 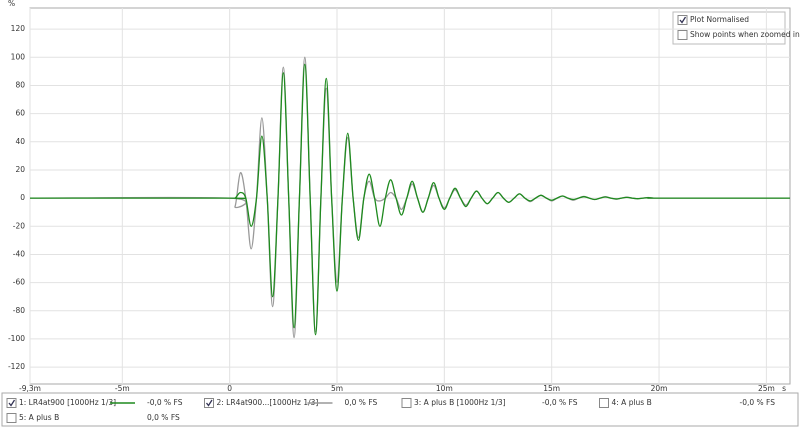 I want to click on y-tick-label: 0, so click(x=22, y=197).